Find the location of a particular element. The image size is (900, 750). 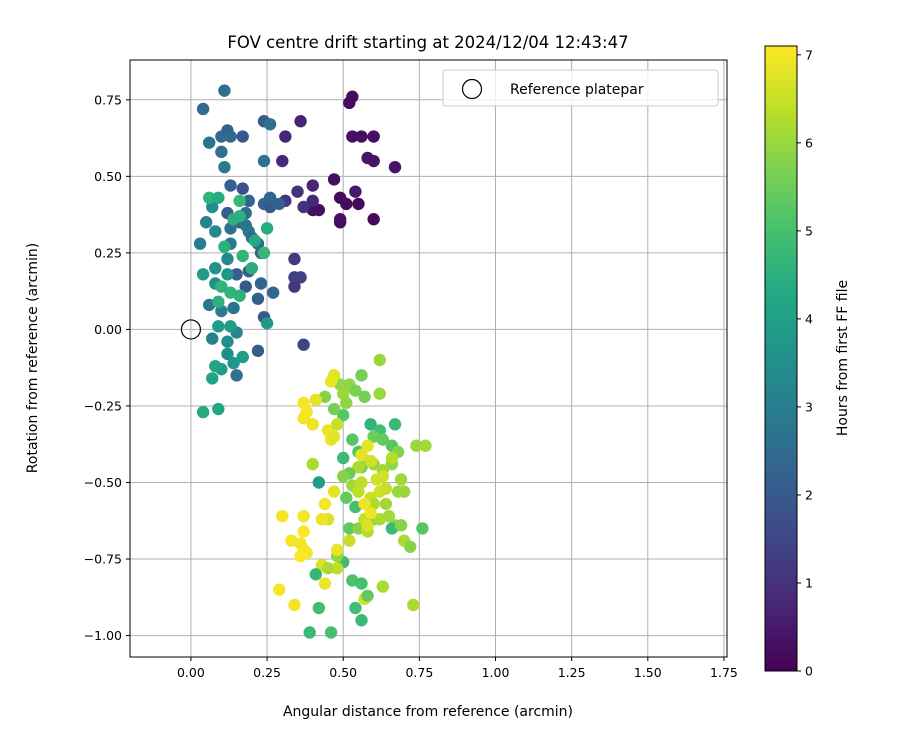

colorbar-tick-label: 1 is located at coordinates (809, 582).